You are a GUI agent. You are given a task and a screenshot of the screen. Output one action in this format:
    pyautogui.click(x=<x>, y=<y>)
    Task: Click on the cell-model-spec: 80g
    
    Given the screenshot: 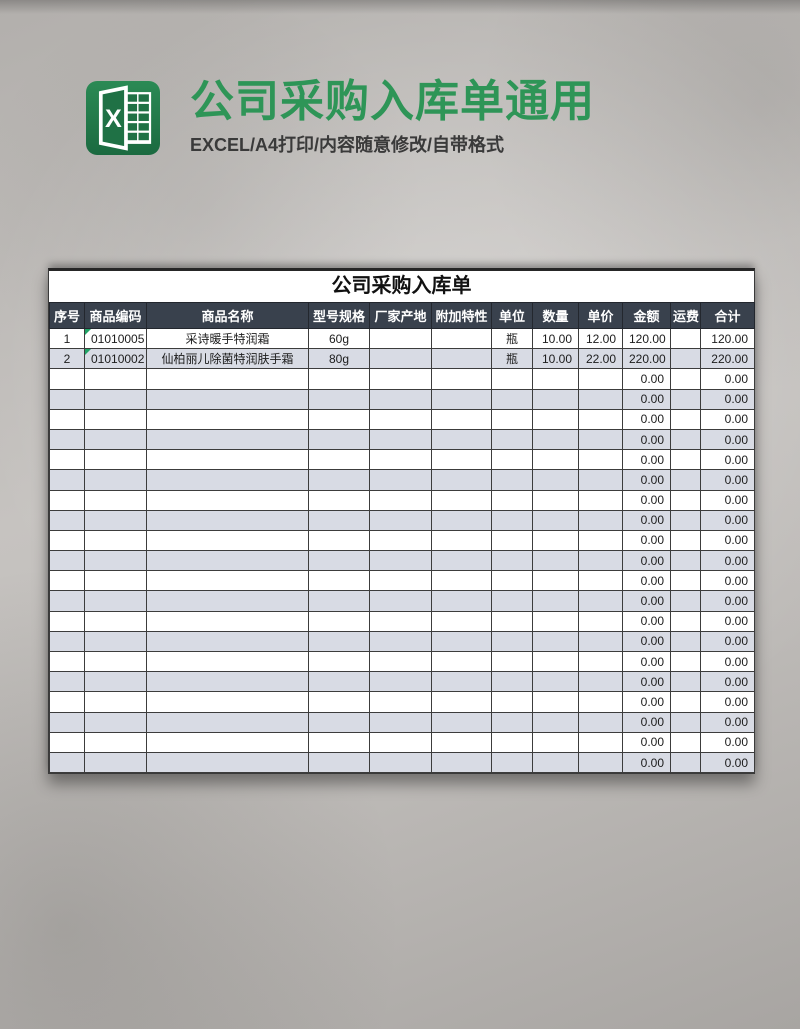 What is the action you would take?
    pyautogui.click(x=339, y=359)
    